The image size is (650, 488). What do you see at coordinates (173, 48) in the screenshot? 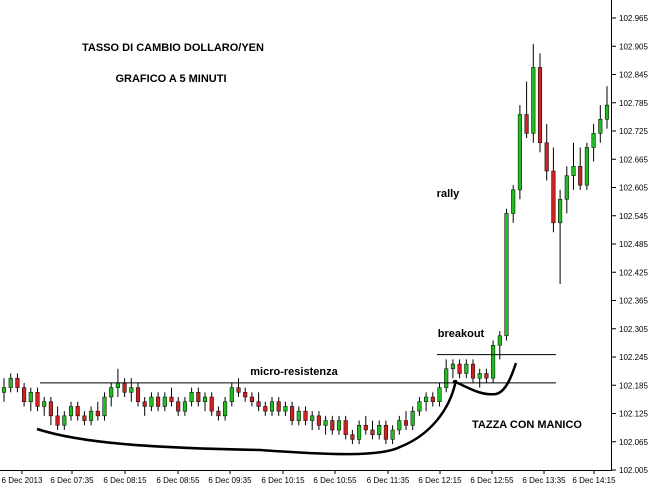
I see `chart-title: TASSO DI CAMBIO DOLLARO/YEN` at bounding box center [173, 48].